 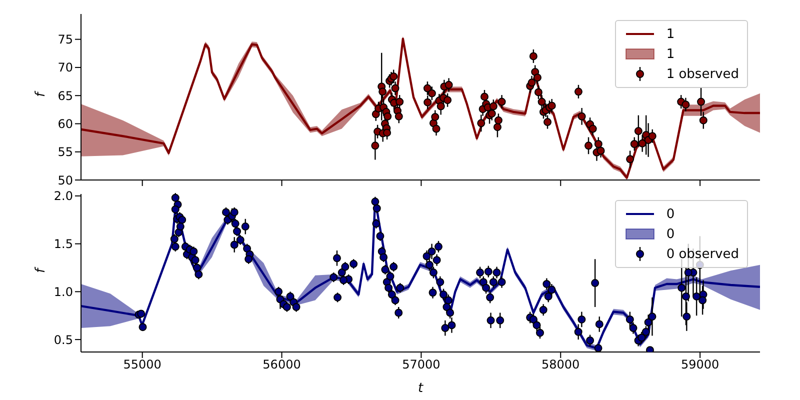 I want to click on x-tick-label: 58000, so click(x=561, y=365).